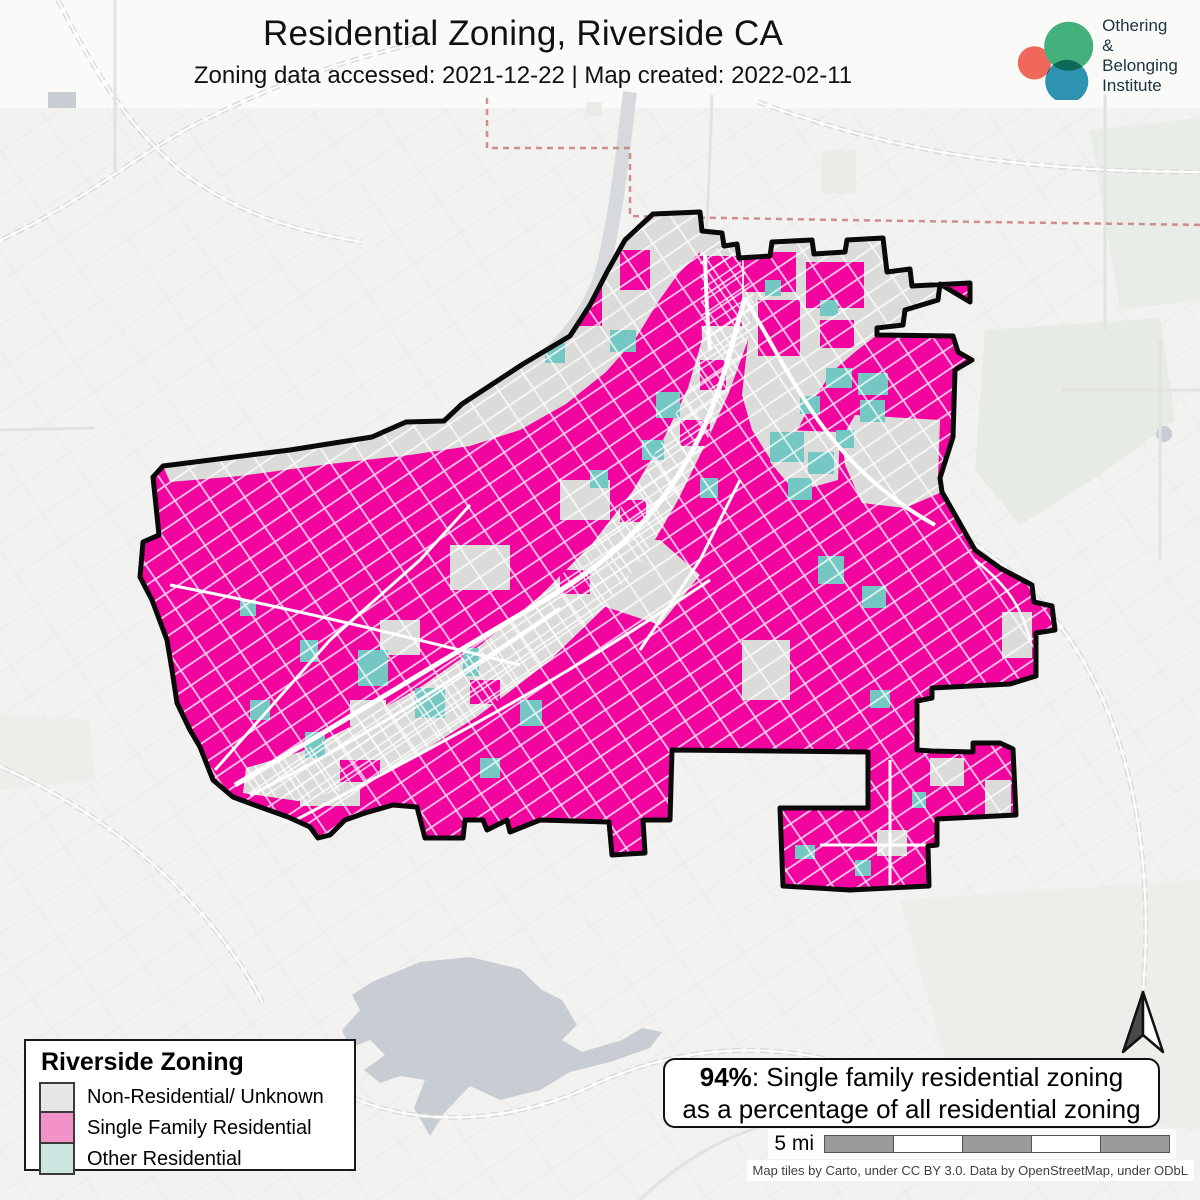 The height and width of the screenshot is (1200, 1200). I want to click on scale-track, so click(997, 1144).